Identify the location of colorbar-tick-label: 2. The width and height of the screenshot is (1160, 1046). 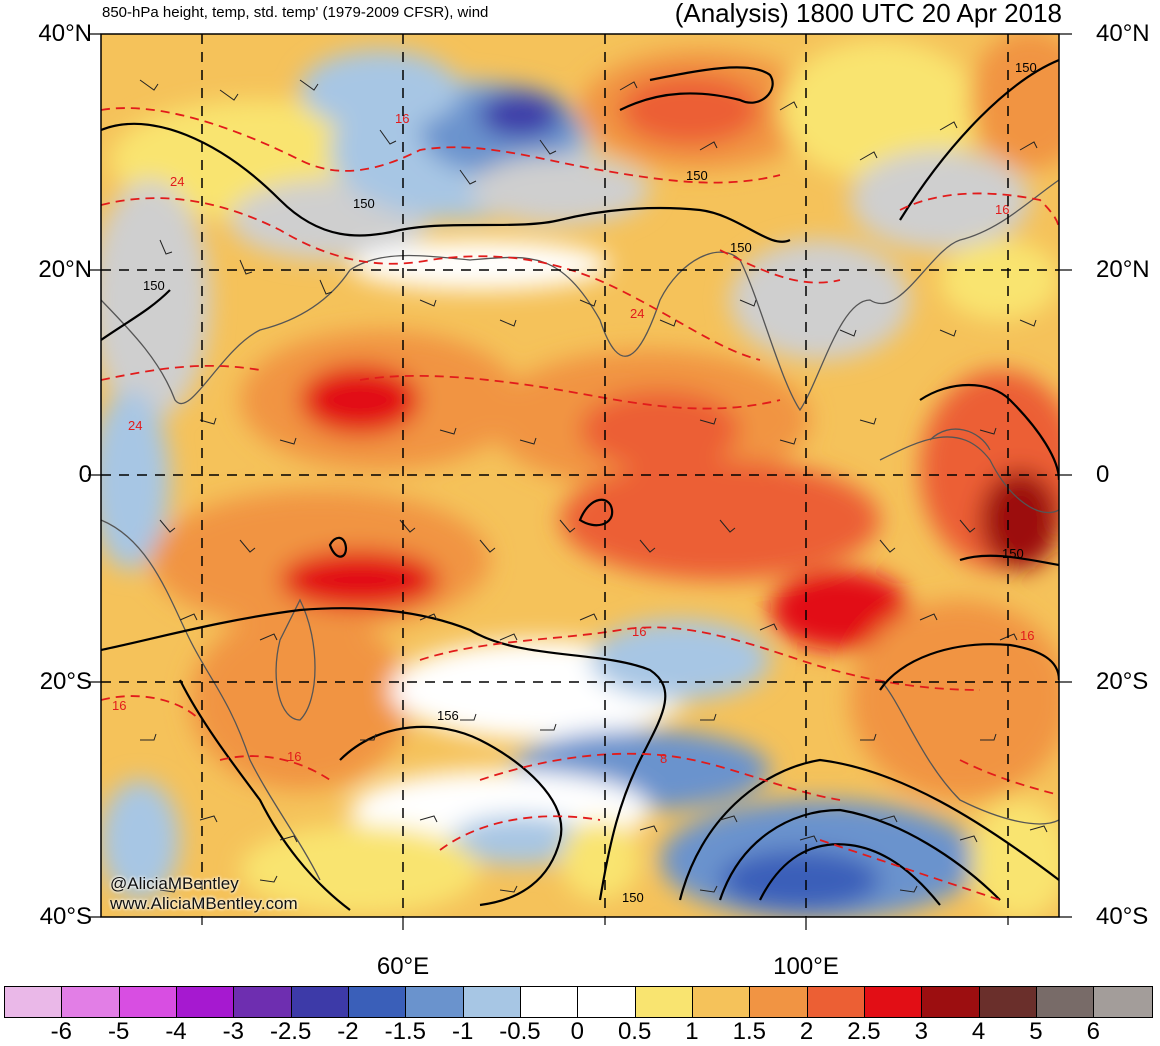
(806, 1031).